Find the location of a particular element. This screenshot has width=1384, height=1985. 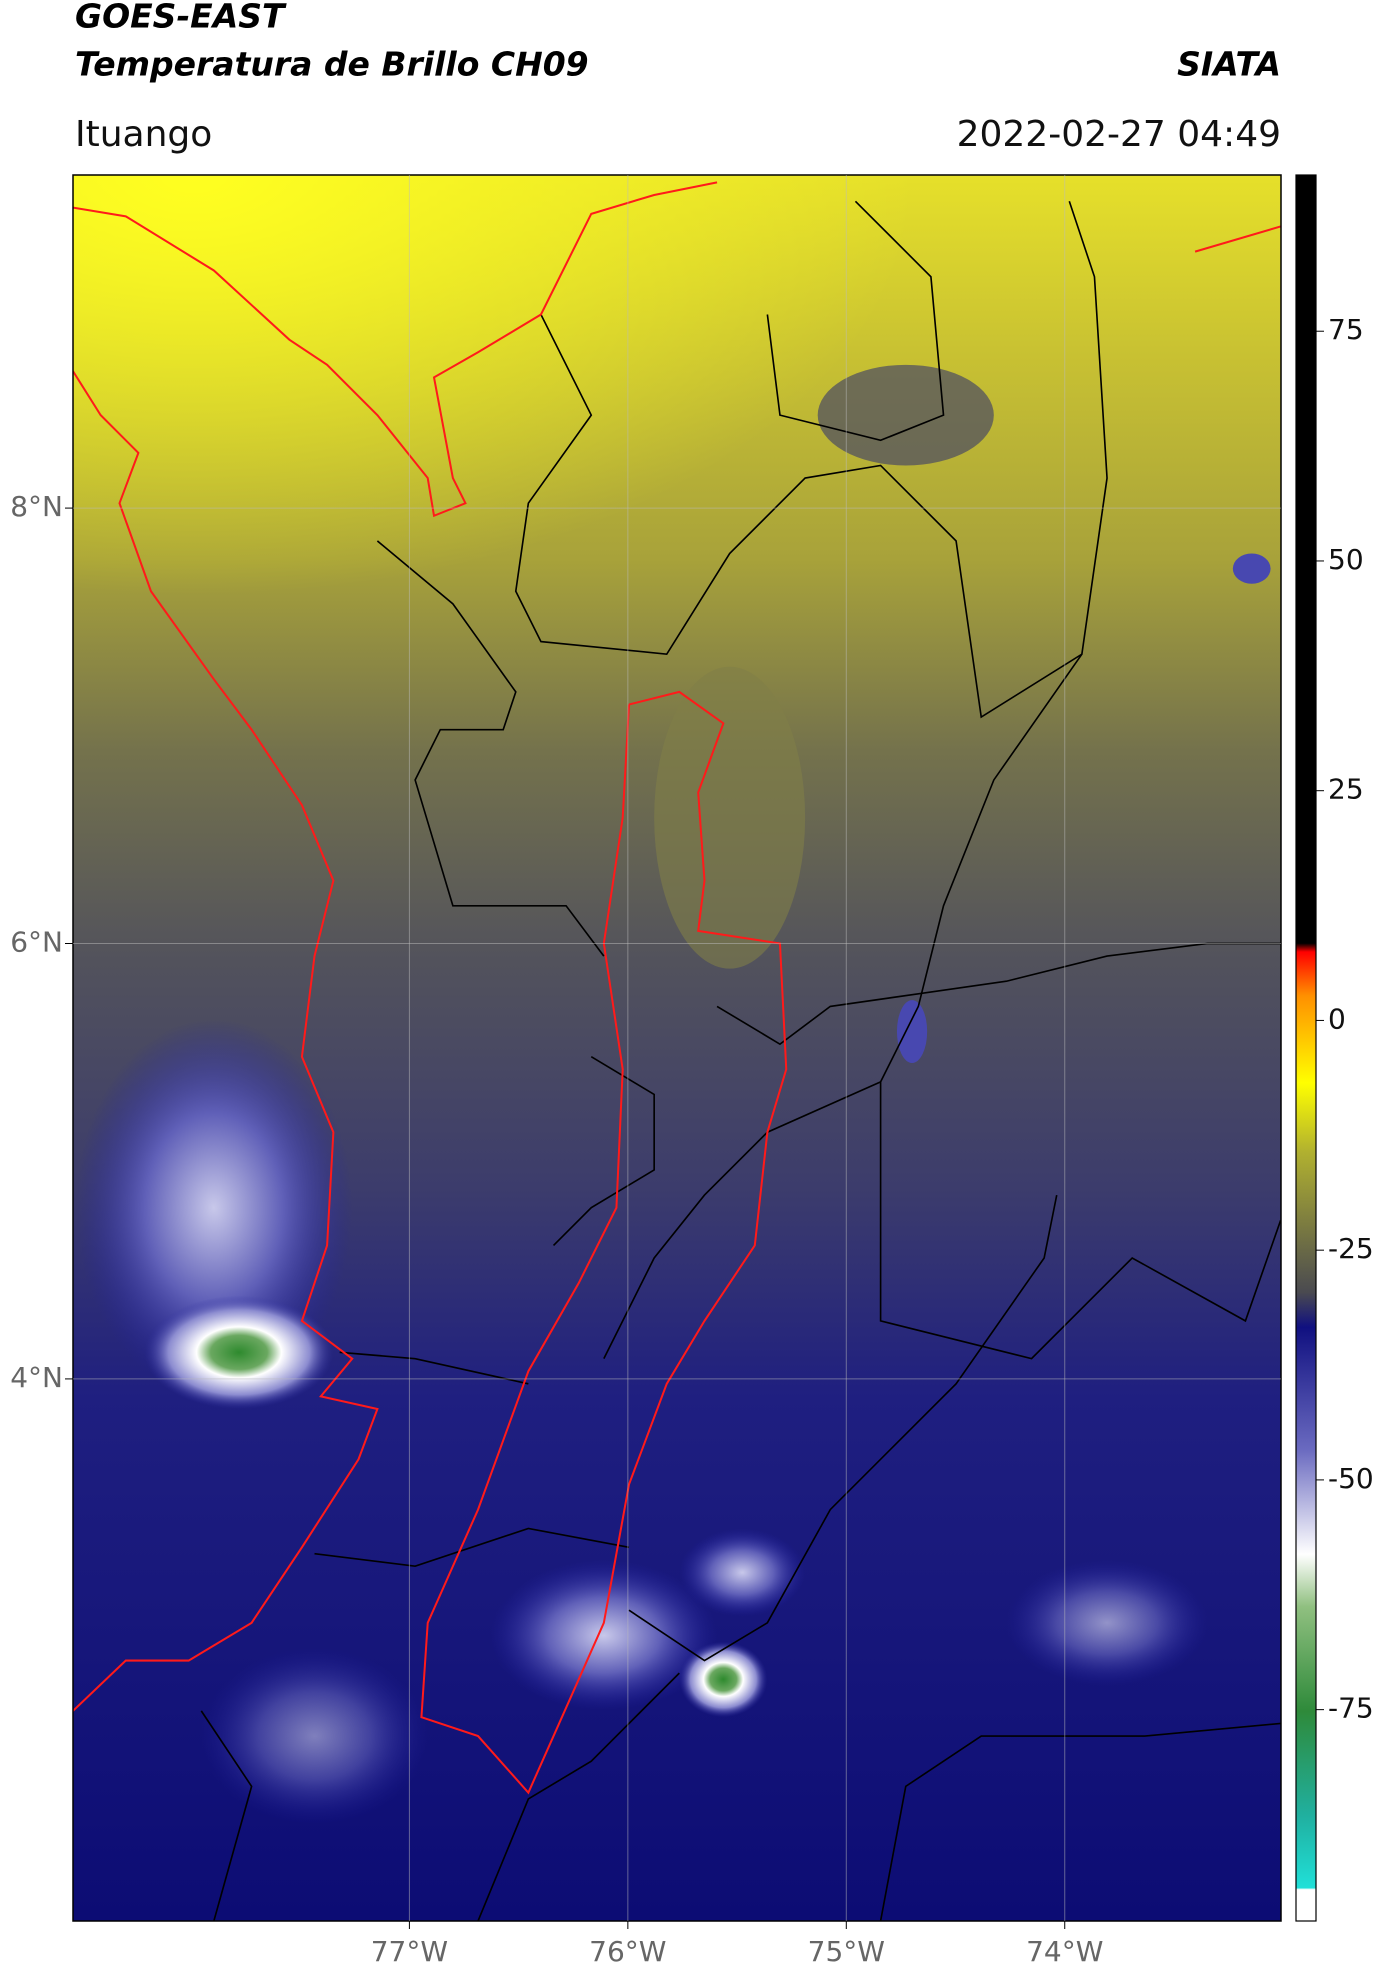

datetime: 2022-02-27 04:49 is located at coordinates (1119, 134).